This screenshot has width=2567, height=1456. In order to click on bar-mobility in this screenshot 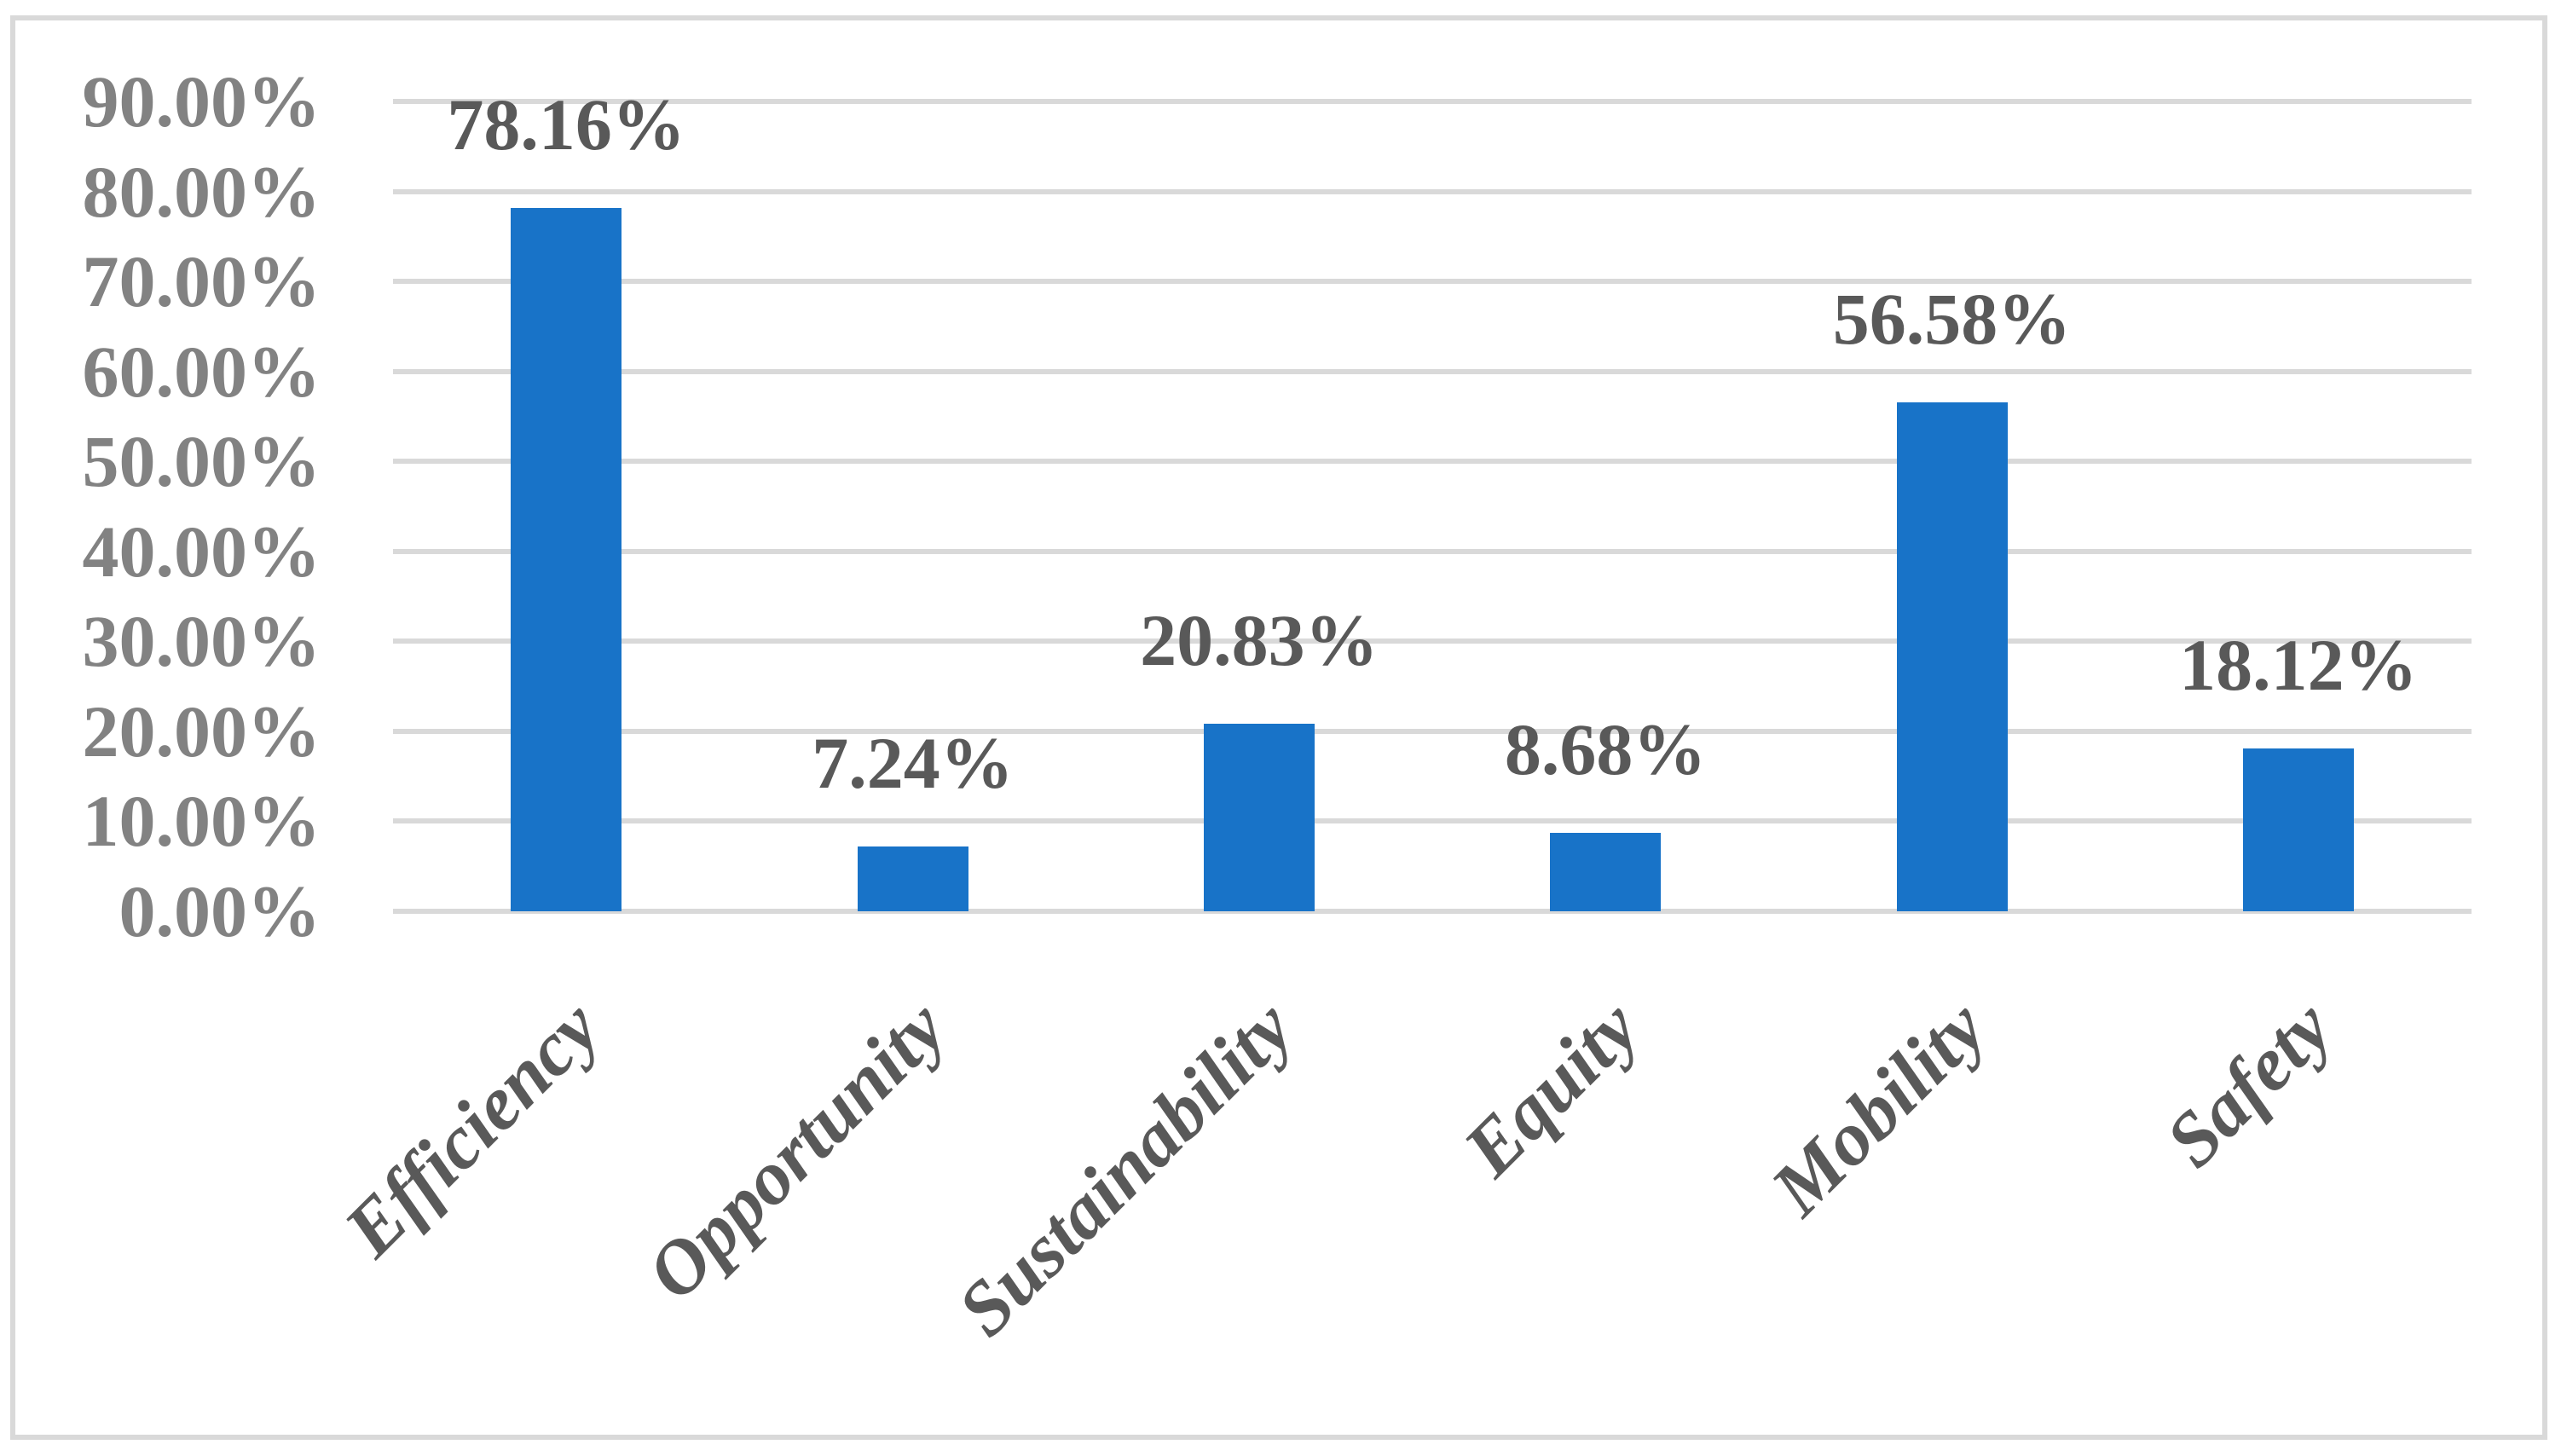, I will do `click(1952, 656)`.